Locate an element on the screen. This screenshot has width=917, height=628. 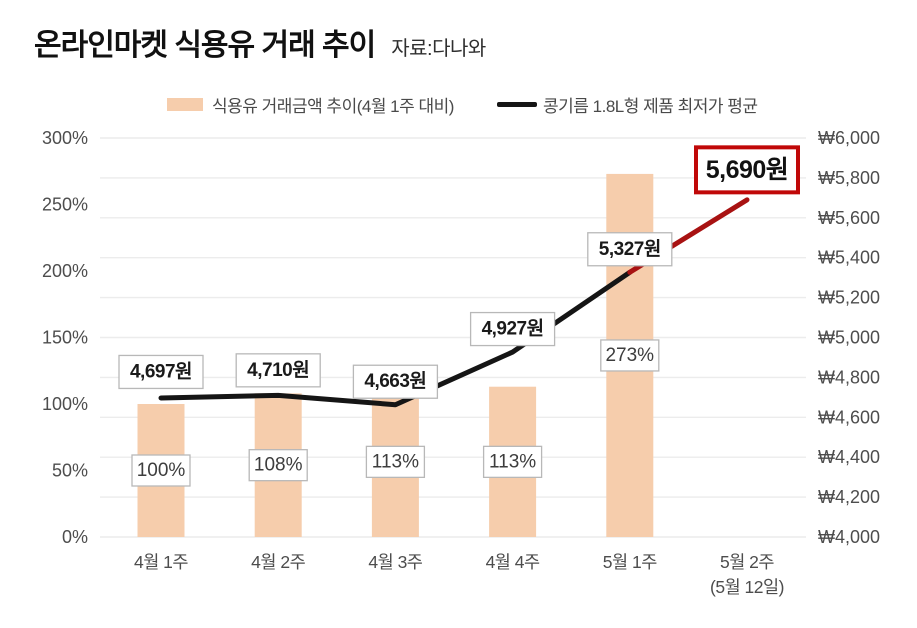
point-value-label: 4,697원 is located at coordinates (161, 371).